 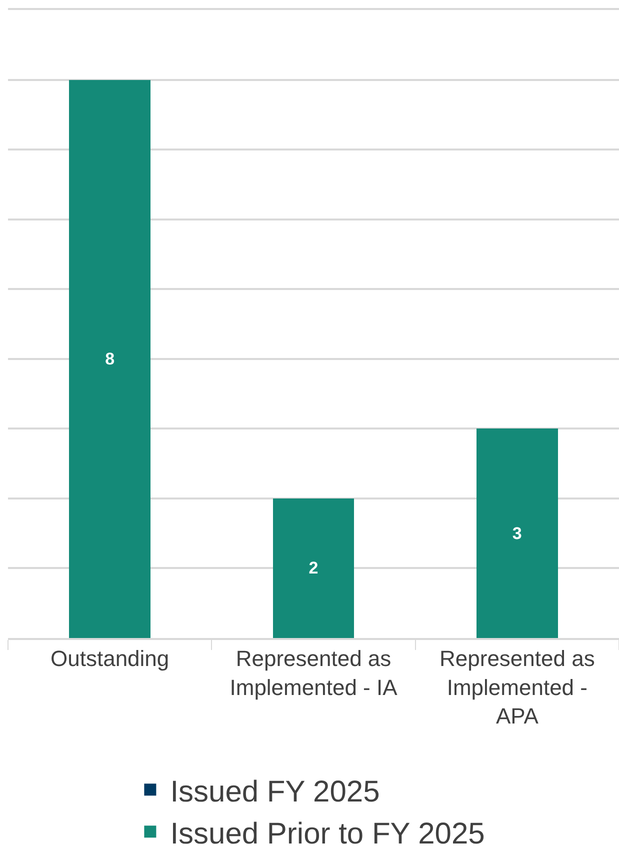 What do you see at coordinates (517, 687) in the screenshot?
I see `x-tick-label: Represented as Implemented - APA` at bounding box center [517, 687].